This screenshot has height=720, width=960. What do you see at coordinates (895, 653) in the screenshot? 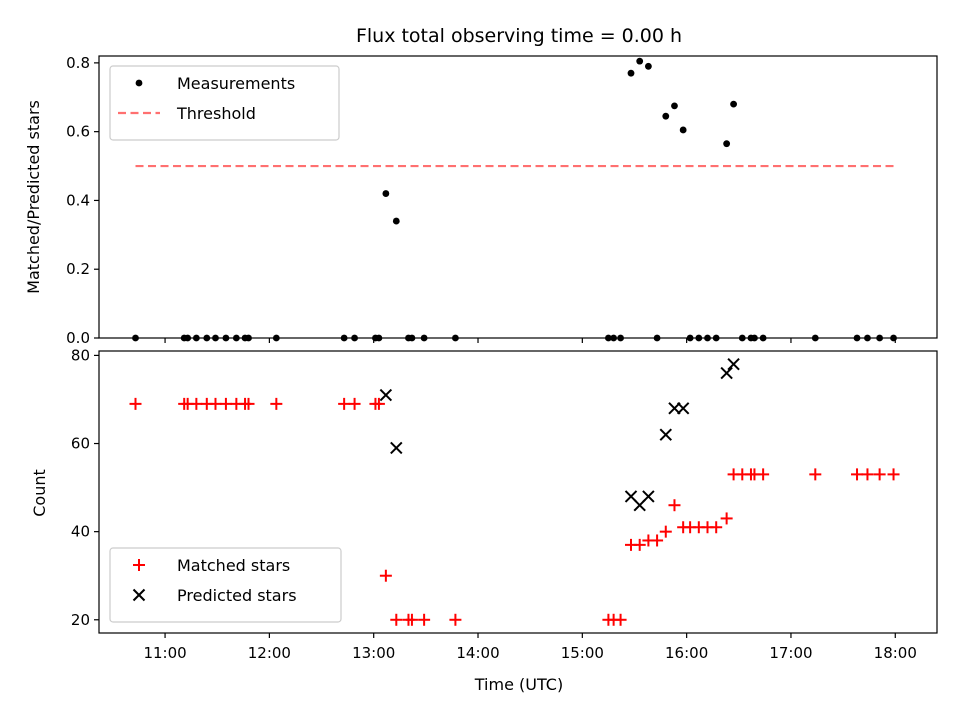
I see `x-tick-label: 18:00` at bounding box center [895, 653].